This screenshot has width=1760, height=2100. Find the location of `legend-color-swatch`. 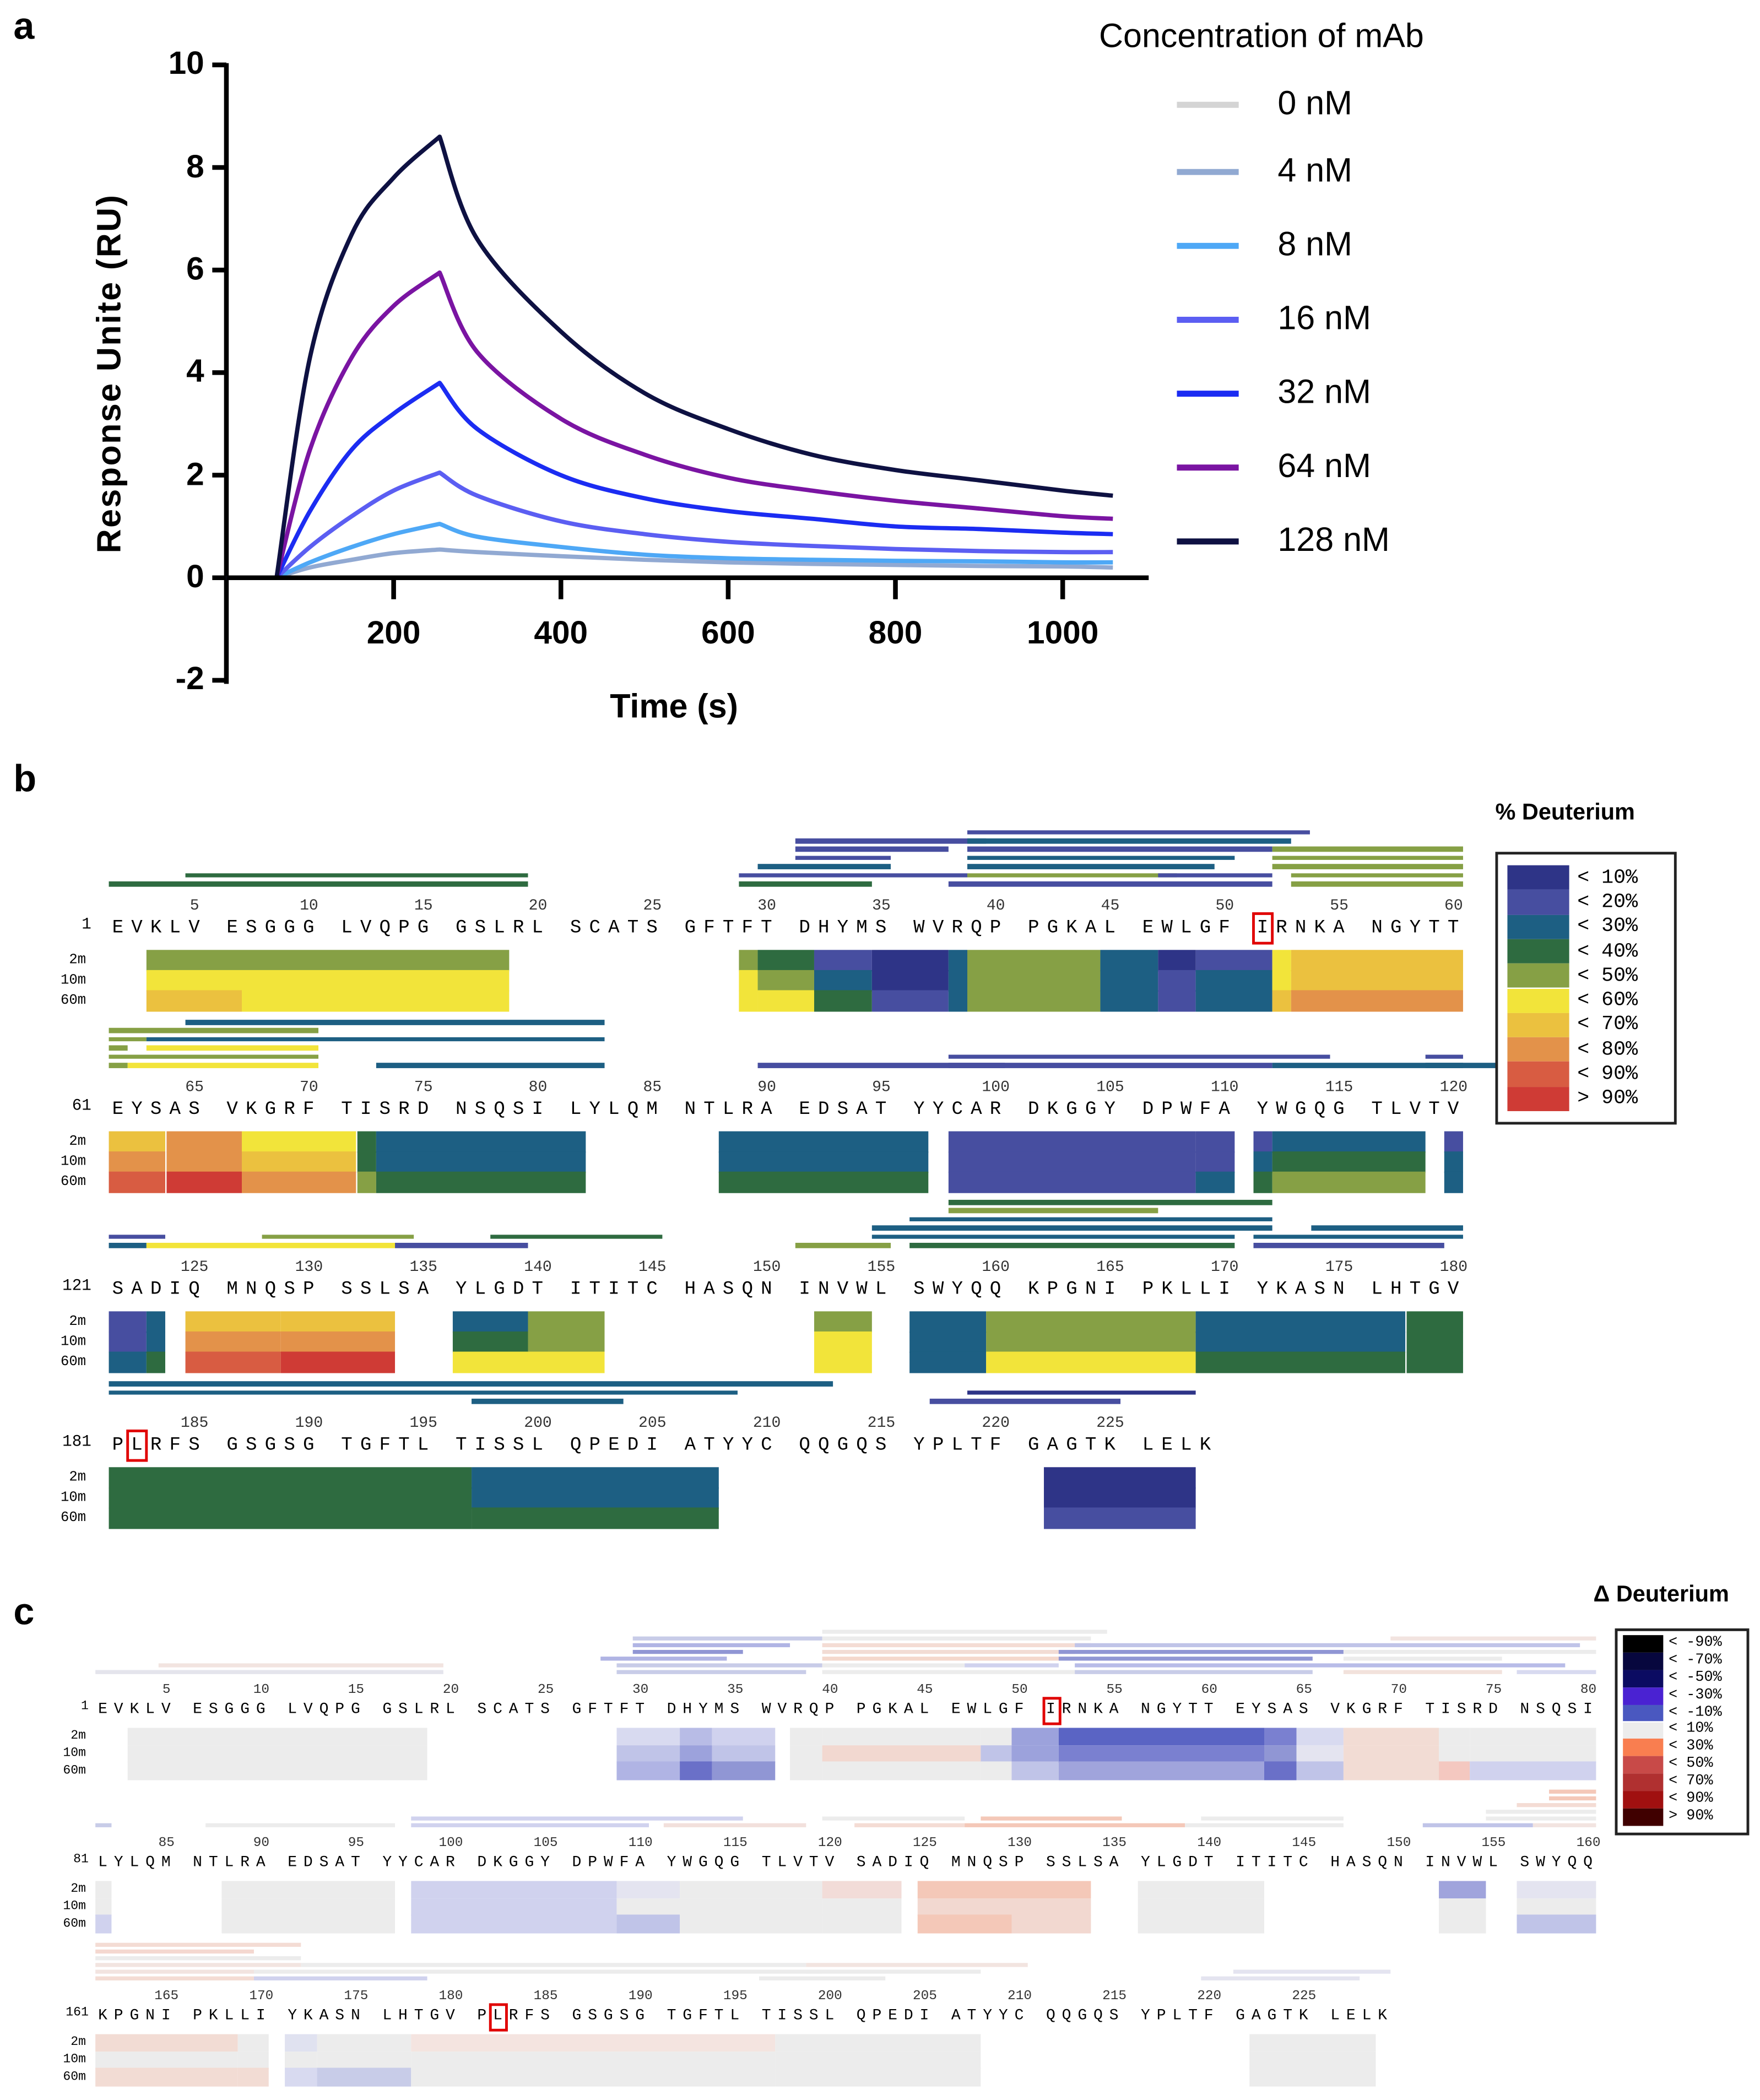

legend-color-swatch is located at coordinates (1643, 1748).